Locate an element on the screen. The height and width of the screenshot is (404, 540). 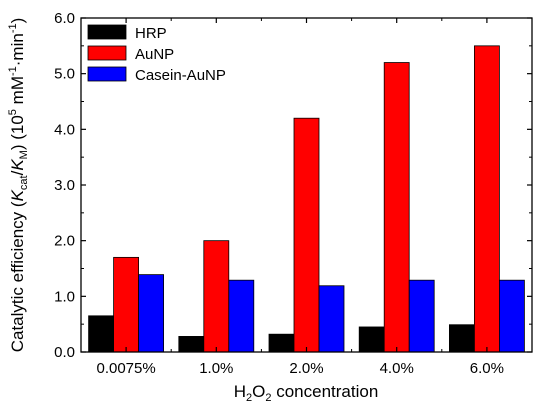
y-tick-label: 4.0 is located at coordinates (64, 129).